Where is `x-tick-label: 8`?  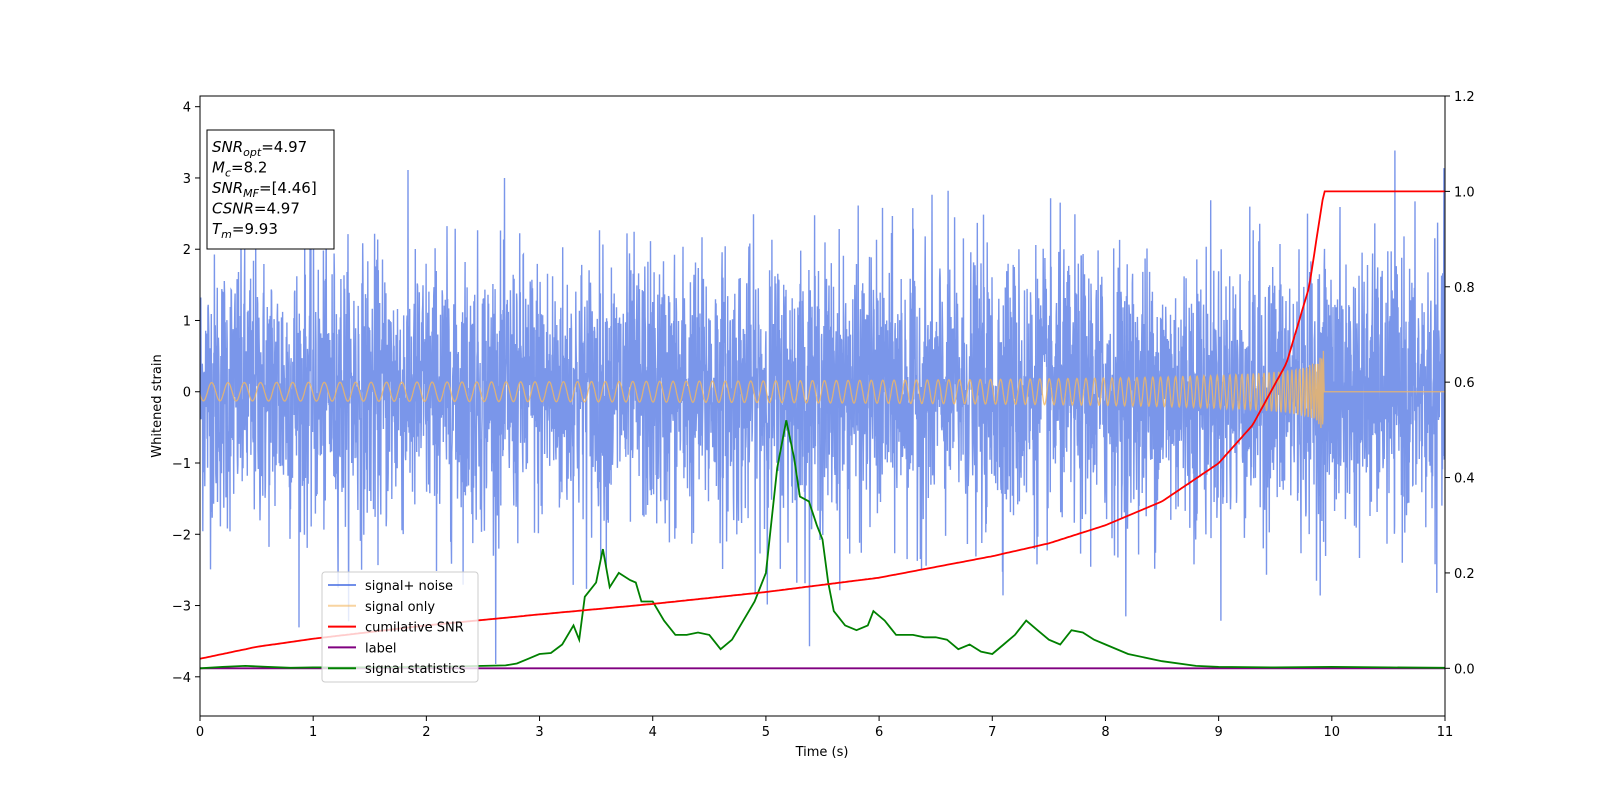 x-tick-label: 8 is located at coordinates (1105, 732).